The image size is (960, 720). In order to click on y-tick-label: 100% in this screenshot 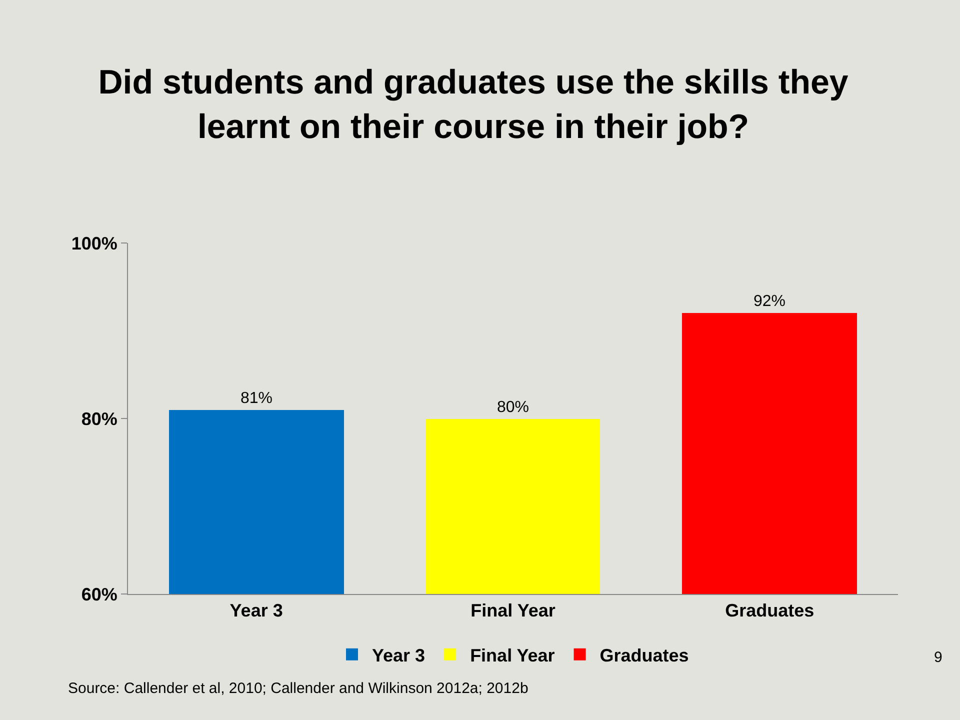, I will do `click(94, 243)`.